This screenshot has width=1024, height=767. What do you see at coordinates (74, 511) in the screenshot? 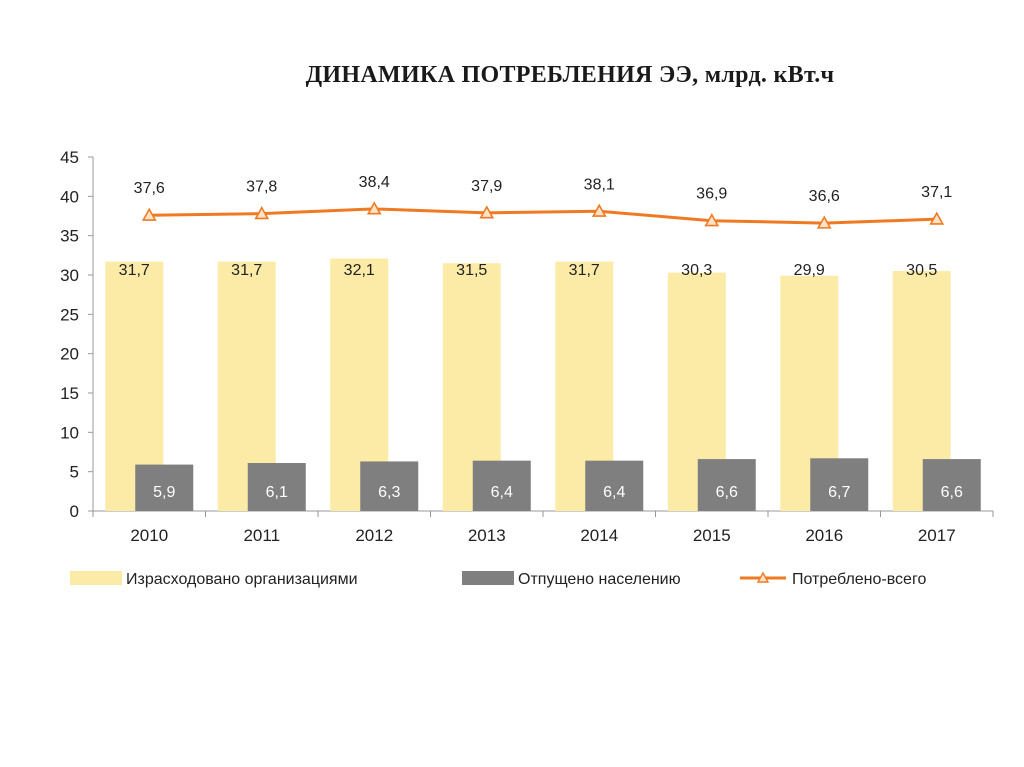
I see `y-tick-label: 0` at bounding box center [74, 511].